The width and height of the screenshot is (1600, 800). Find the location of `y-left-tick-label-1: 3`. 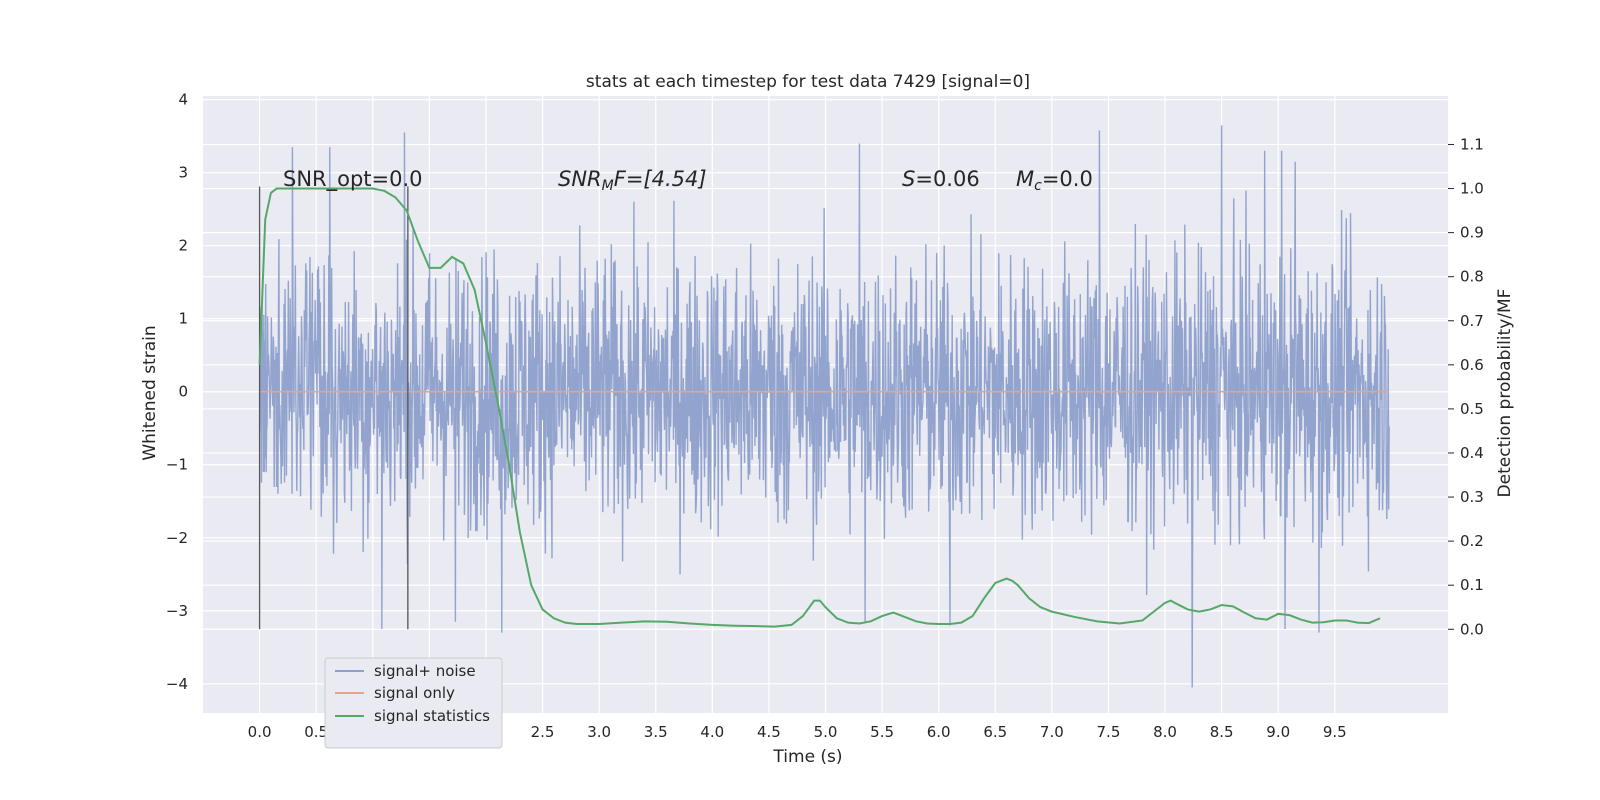

y-left-tick-label-1: 3 is located at coordinates (183, 173).